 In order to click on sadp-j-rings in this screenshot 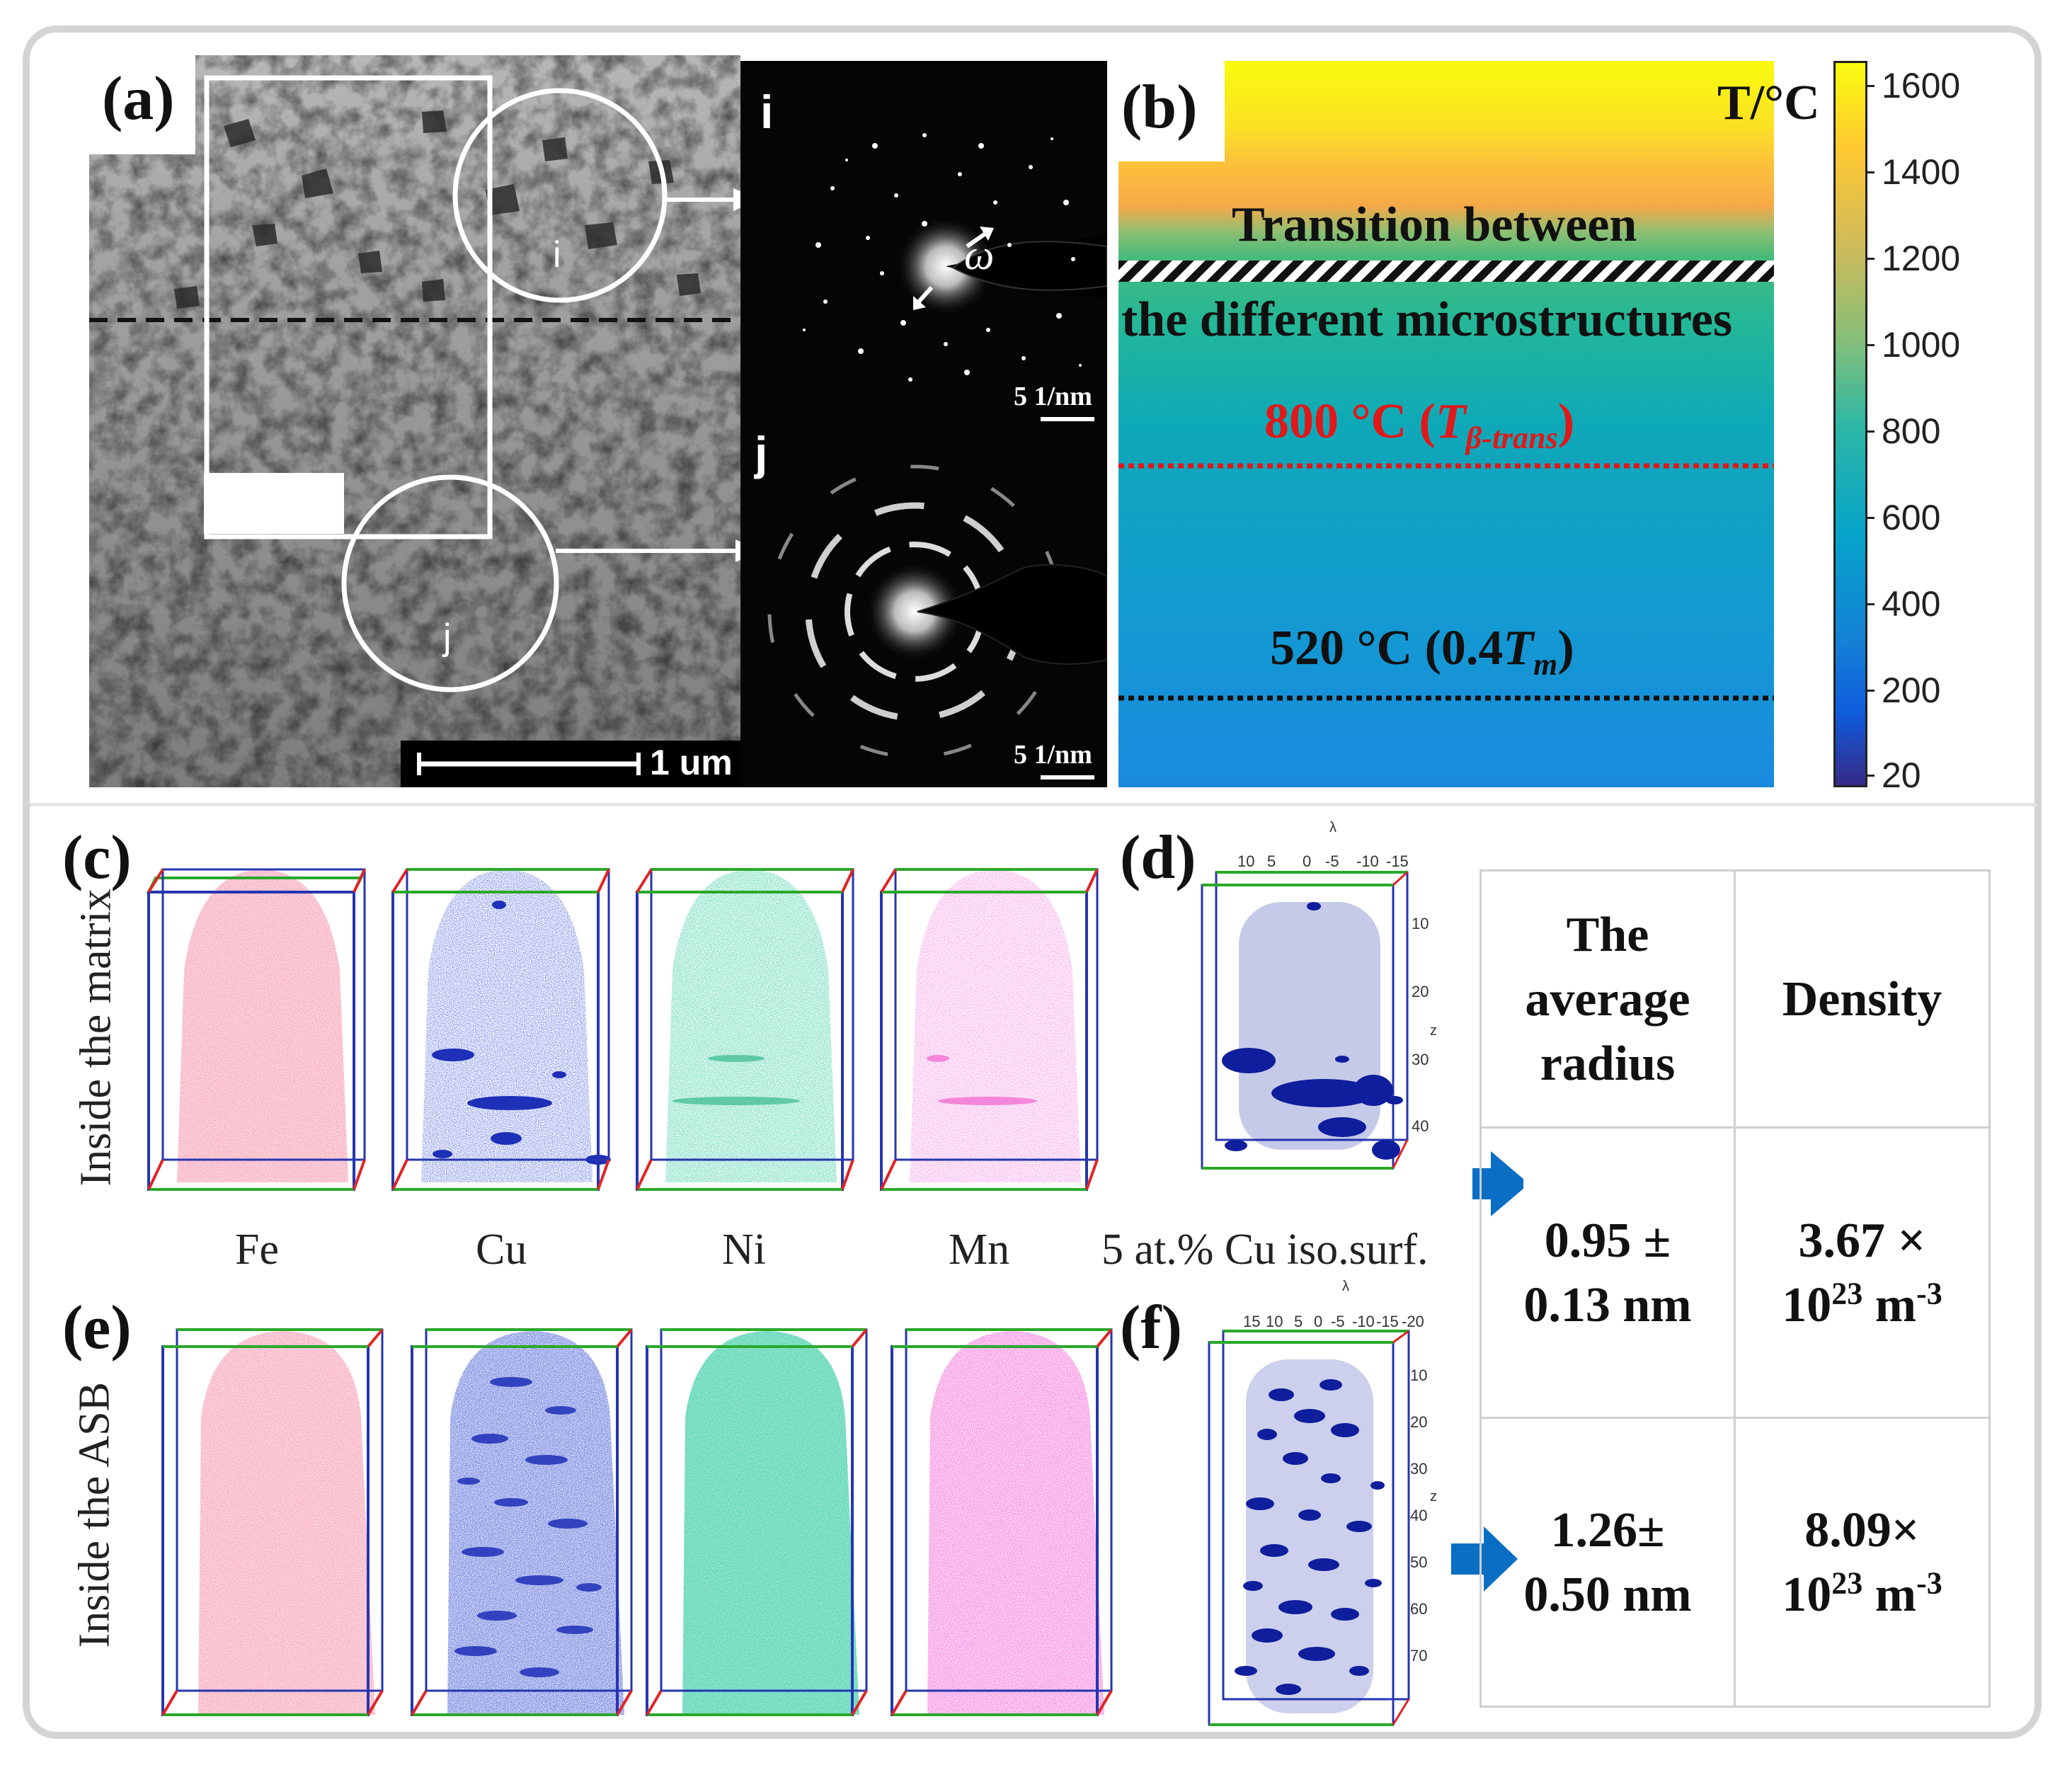, I will do `click(937, 622)`.